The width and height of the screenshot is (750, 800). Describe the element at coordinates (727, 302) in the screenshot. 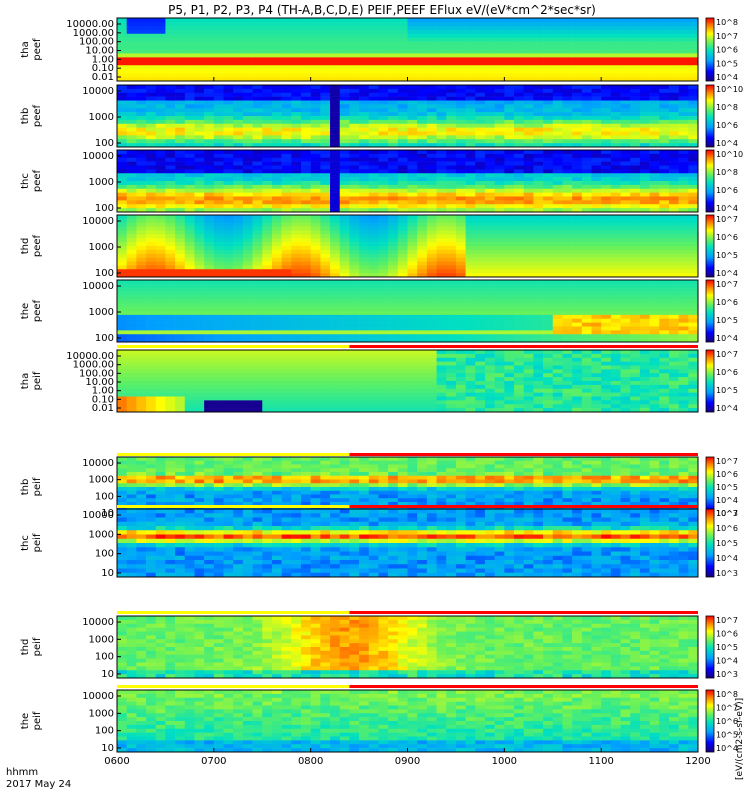

I see `colorbar-tick-label: 10^6` at that location.